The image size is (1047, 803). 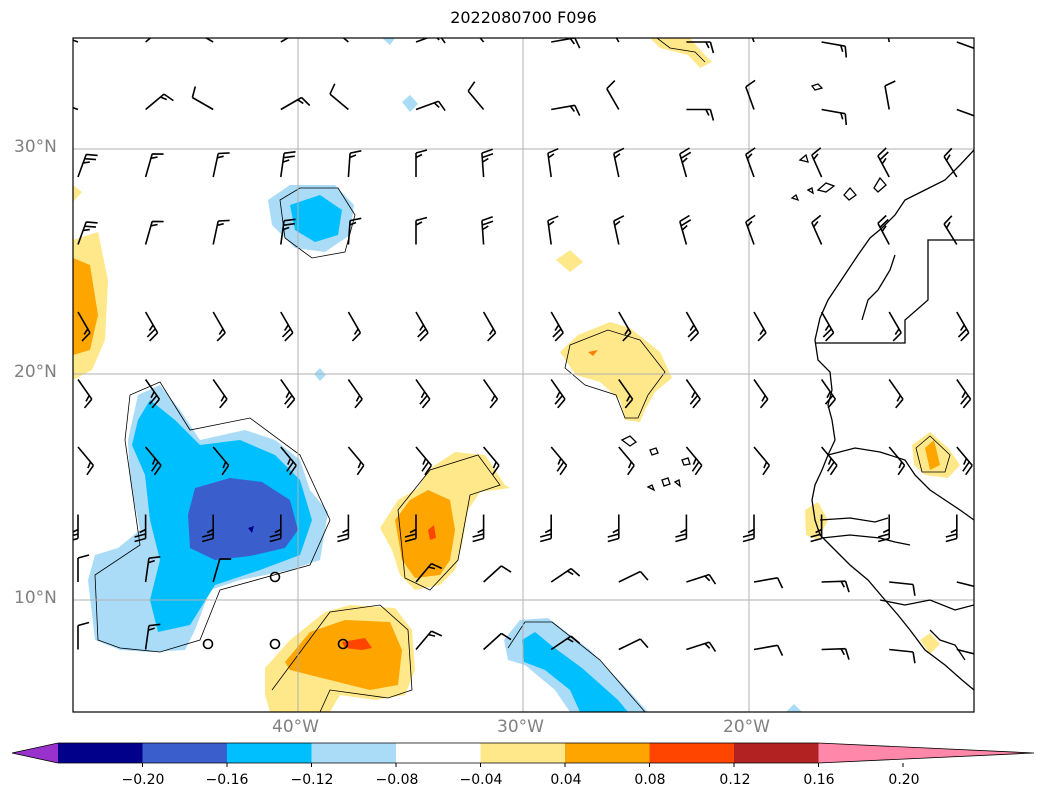 What do you see at coordinates (77, 193) in the screenshot?
I see `positive-small-westtop` at bounding box center [77, 193].